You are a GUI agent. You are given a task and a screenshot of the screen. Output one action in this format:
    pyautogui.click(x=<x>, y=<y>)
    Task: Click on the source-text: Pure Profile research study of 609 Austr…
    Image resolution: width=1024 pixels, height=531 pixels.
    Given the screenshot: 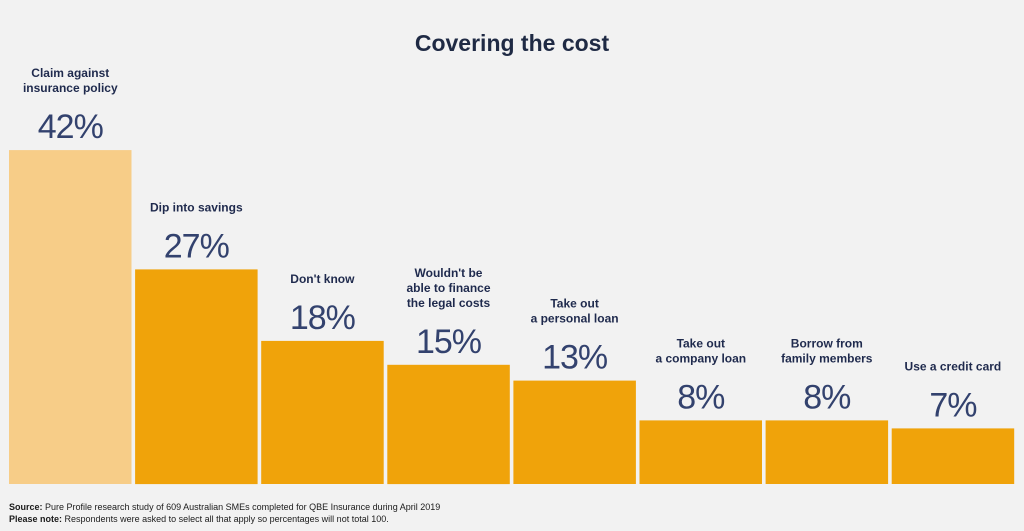 What is the action you would take?
    pyautogui.click(x=241, y=507)
    